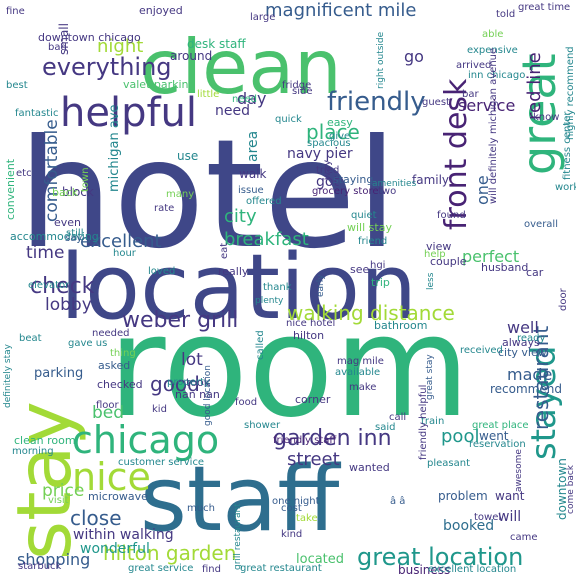  What do you see at coordinates (492, 34) in the screenshot?
I see `word-able: able` at bounding box center [492, 34].